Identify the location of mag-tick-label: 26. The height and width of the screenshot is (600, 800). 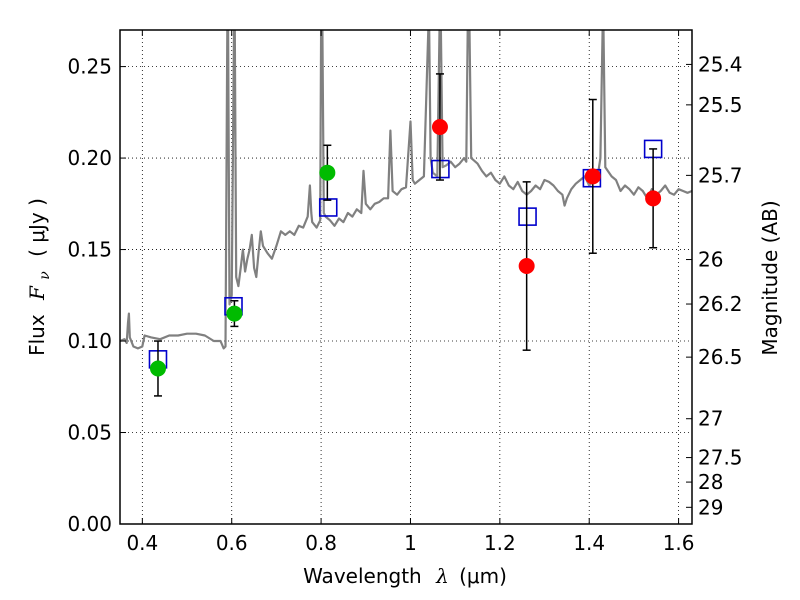
(710, 260).